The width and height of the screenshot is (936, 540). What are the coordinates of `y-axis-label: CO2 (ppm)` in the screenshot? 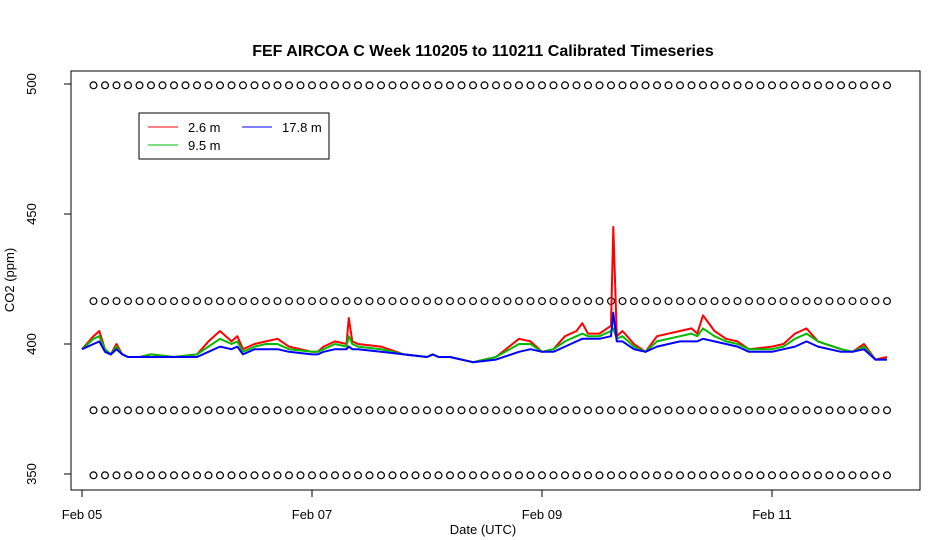 It's located at (9, 280).